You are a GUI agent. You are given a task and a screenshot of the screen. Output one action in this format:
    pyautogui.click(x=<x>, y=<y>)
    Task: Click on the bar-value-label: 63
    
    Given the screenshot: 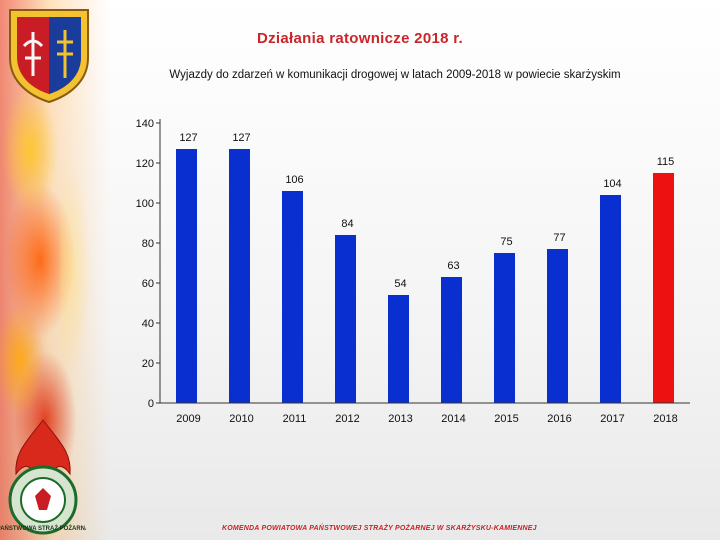 What is the action you would take?
    pyautogui.click(x=453, y=266)
    